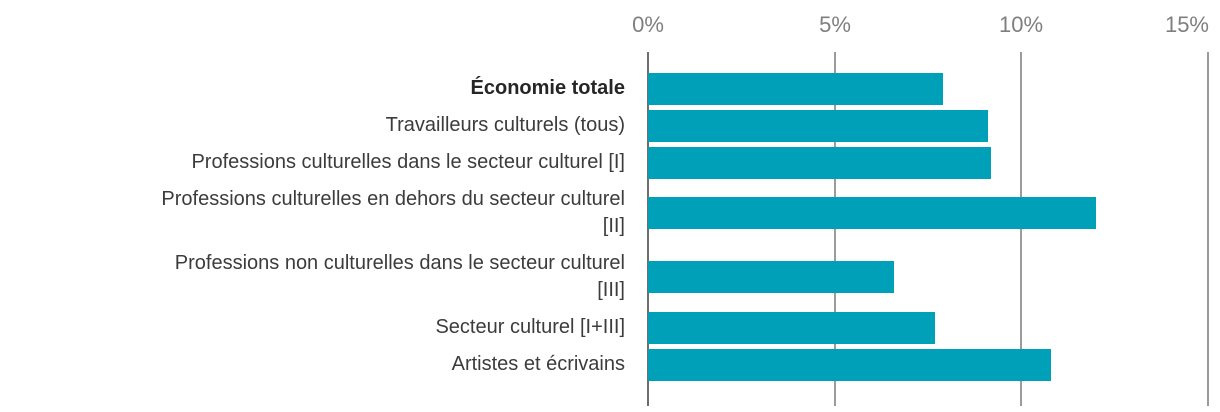 Image resolution: width=1220 pixels, height=412 pixels. Describe the element at coordinates (835, 24) in the screenshot. I see `x-axis-tick-label-5: 5%` at that location.